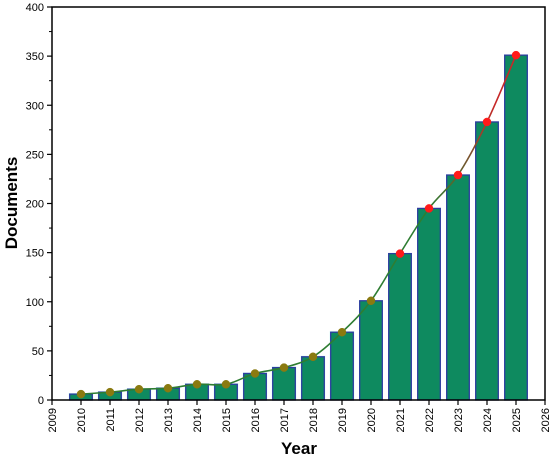 Image resolution: width=550 pixels, height=458 pixels. I want to click on x-tick-label: 2010, so click(82, 420).